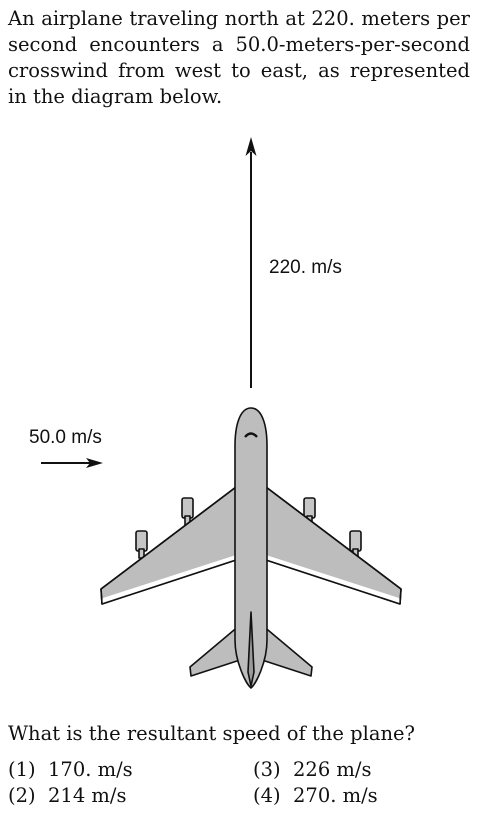 This screenshot has height=820, width=480. I want to click on north-velocity-arrow, so click(251, 262).